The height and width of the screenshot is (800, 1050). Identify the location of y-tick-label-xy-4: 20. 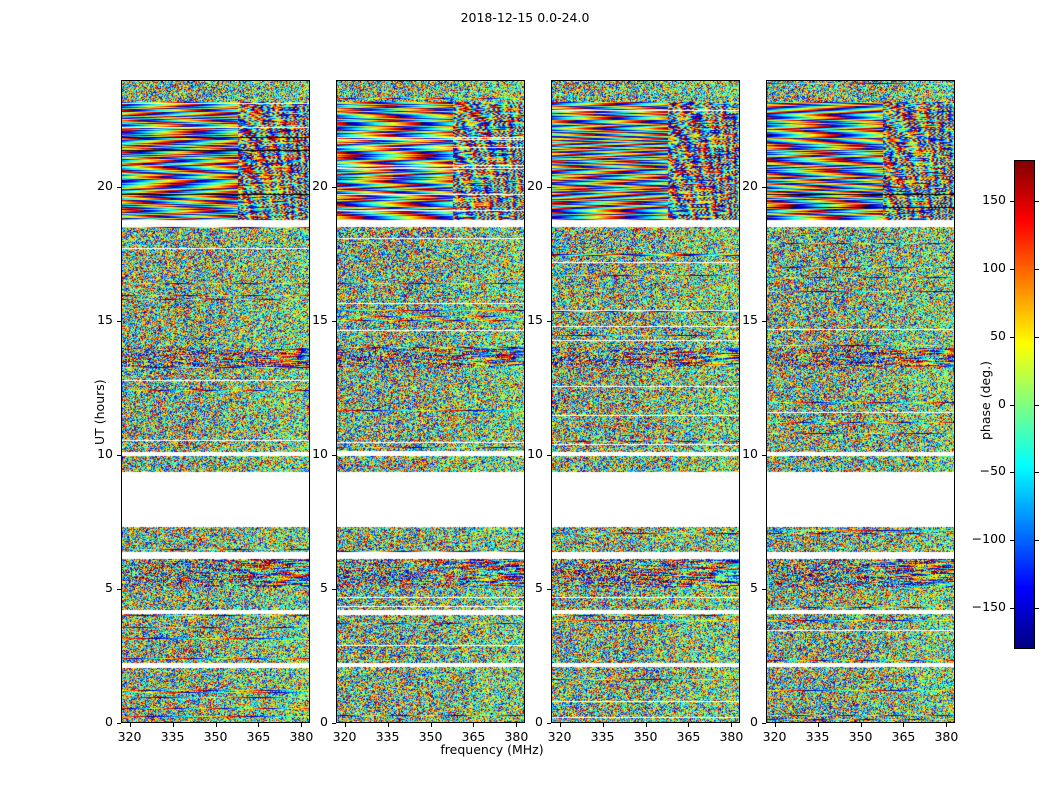
(535, 186).